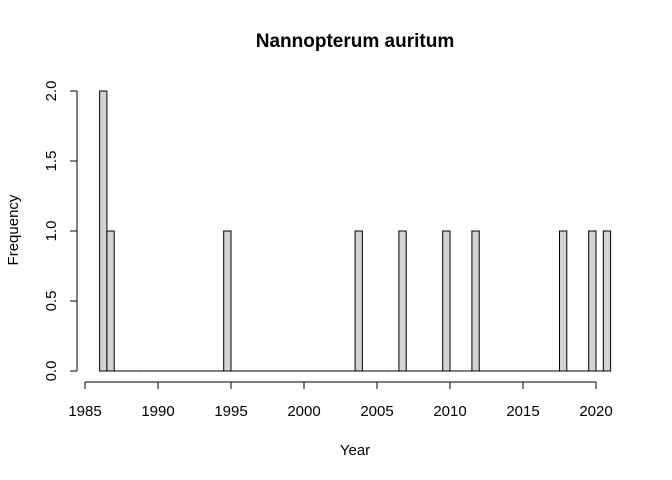 Image resolution: width=672 pixels, height=480 pixels. What do you see at coordinates (355, 41) in the screenshot?
I see `chart-title: Nannopterum auritum` at bounding box center [355, 41].